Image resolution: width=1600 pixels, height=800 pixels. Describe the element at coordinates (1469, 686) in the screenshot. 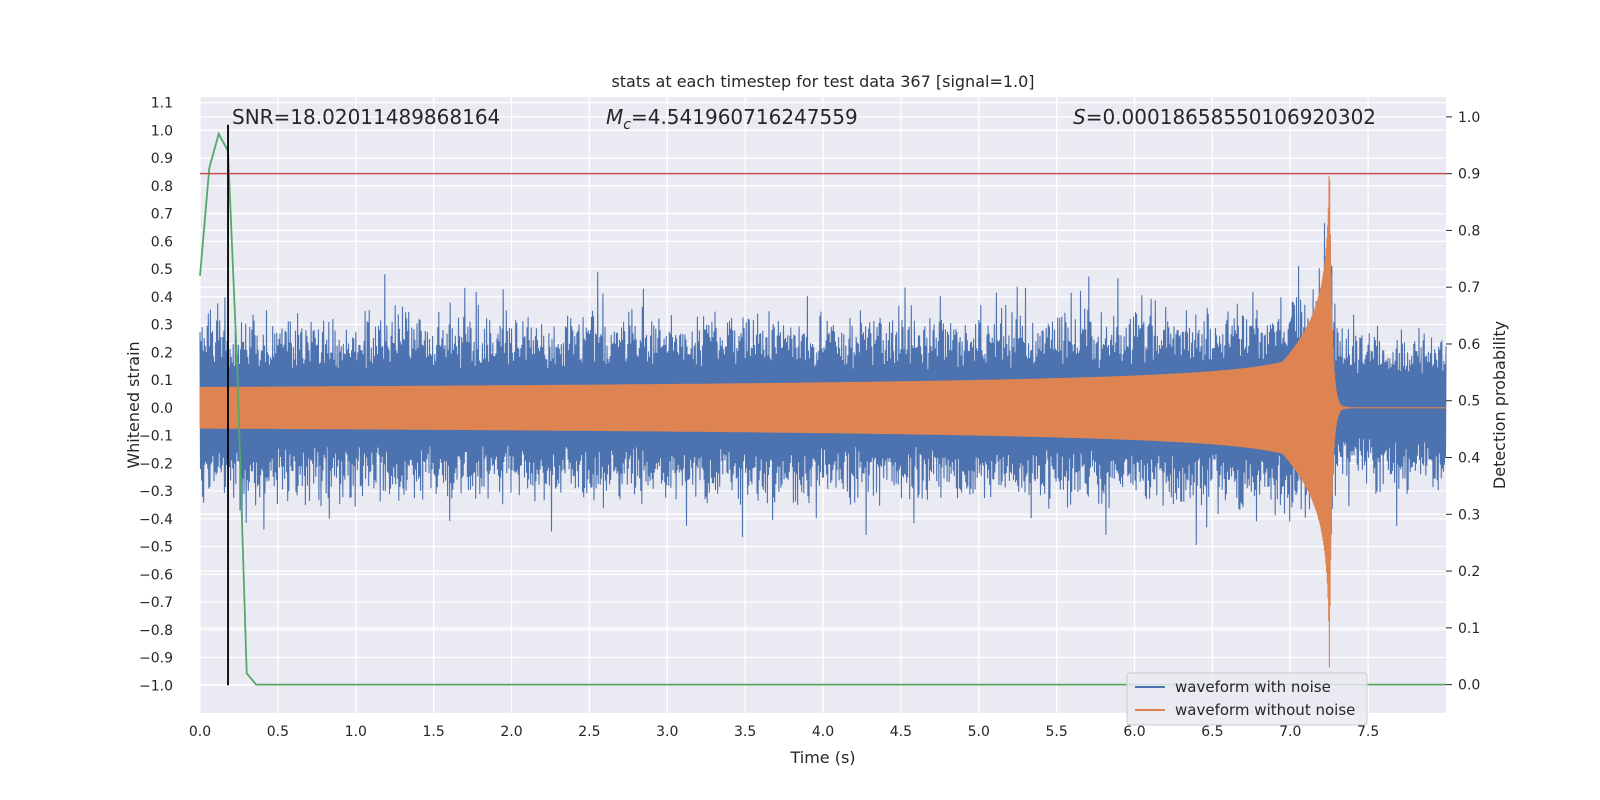

I see `y-tick-label-right: 0.0` at that location.